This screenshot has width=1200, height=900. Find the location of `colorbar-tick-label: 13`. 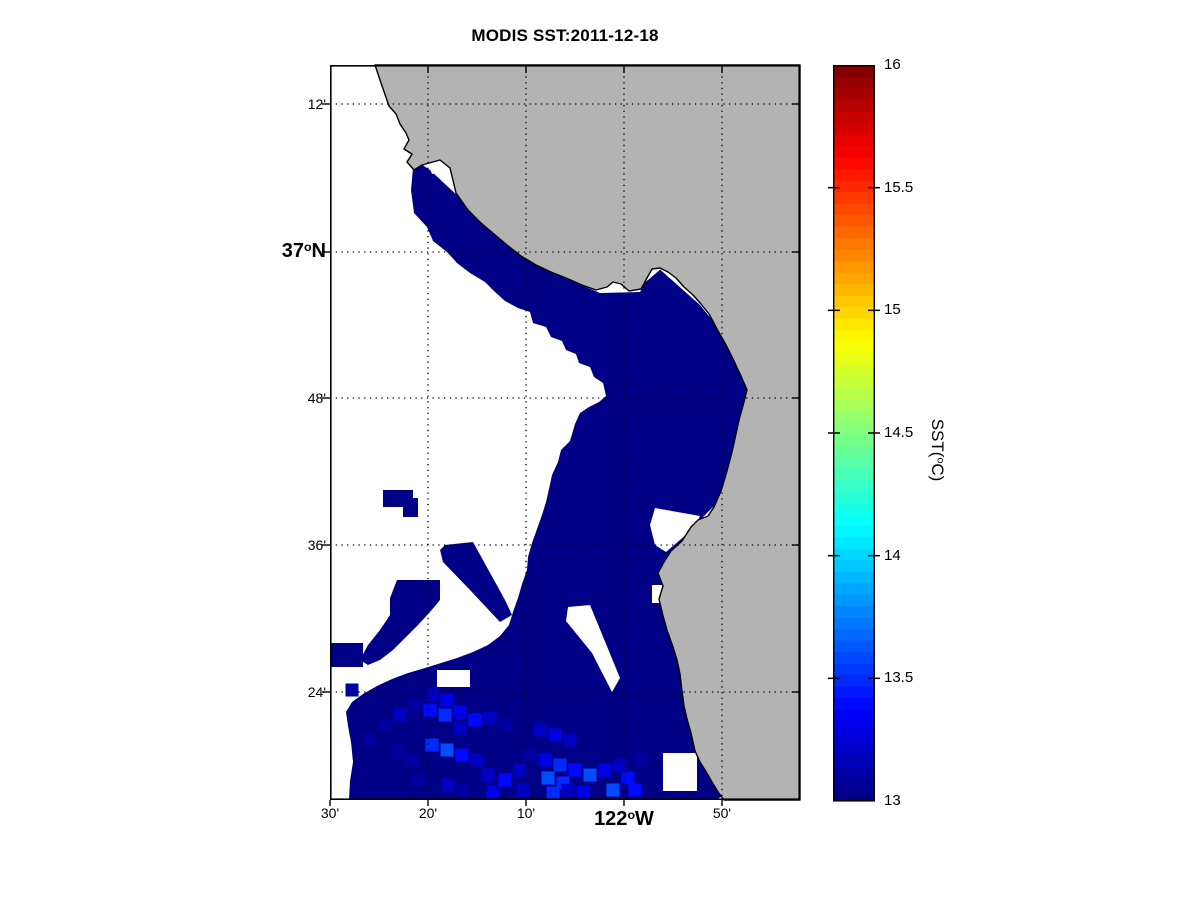

colorbar-tick-label: 13 is located at coordinates (892, 800).